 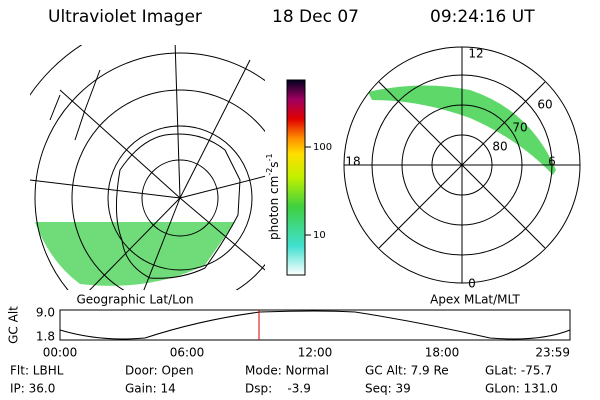 I want to click on colorbar-label: photon cm-2s-1, so click(x=273, y=196).